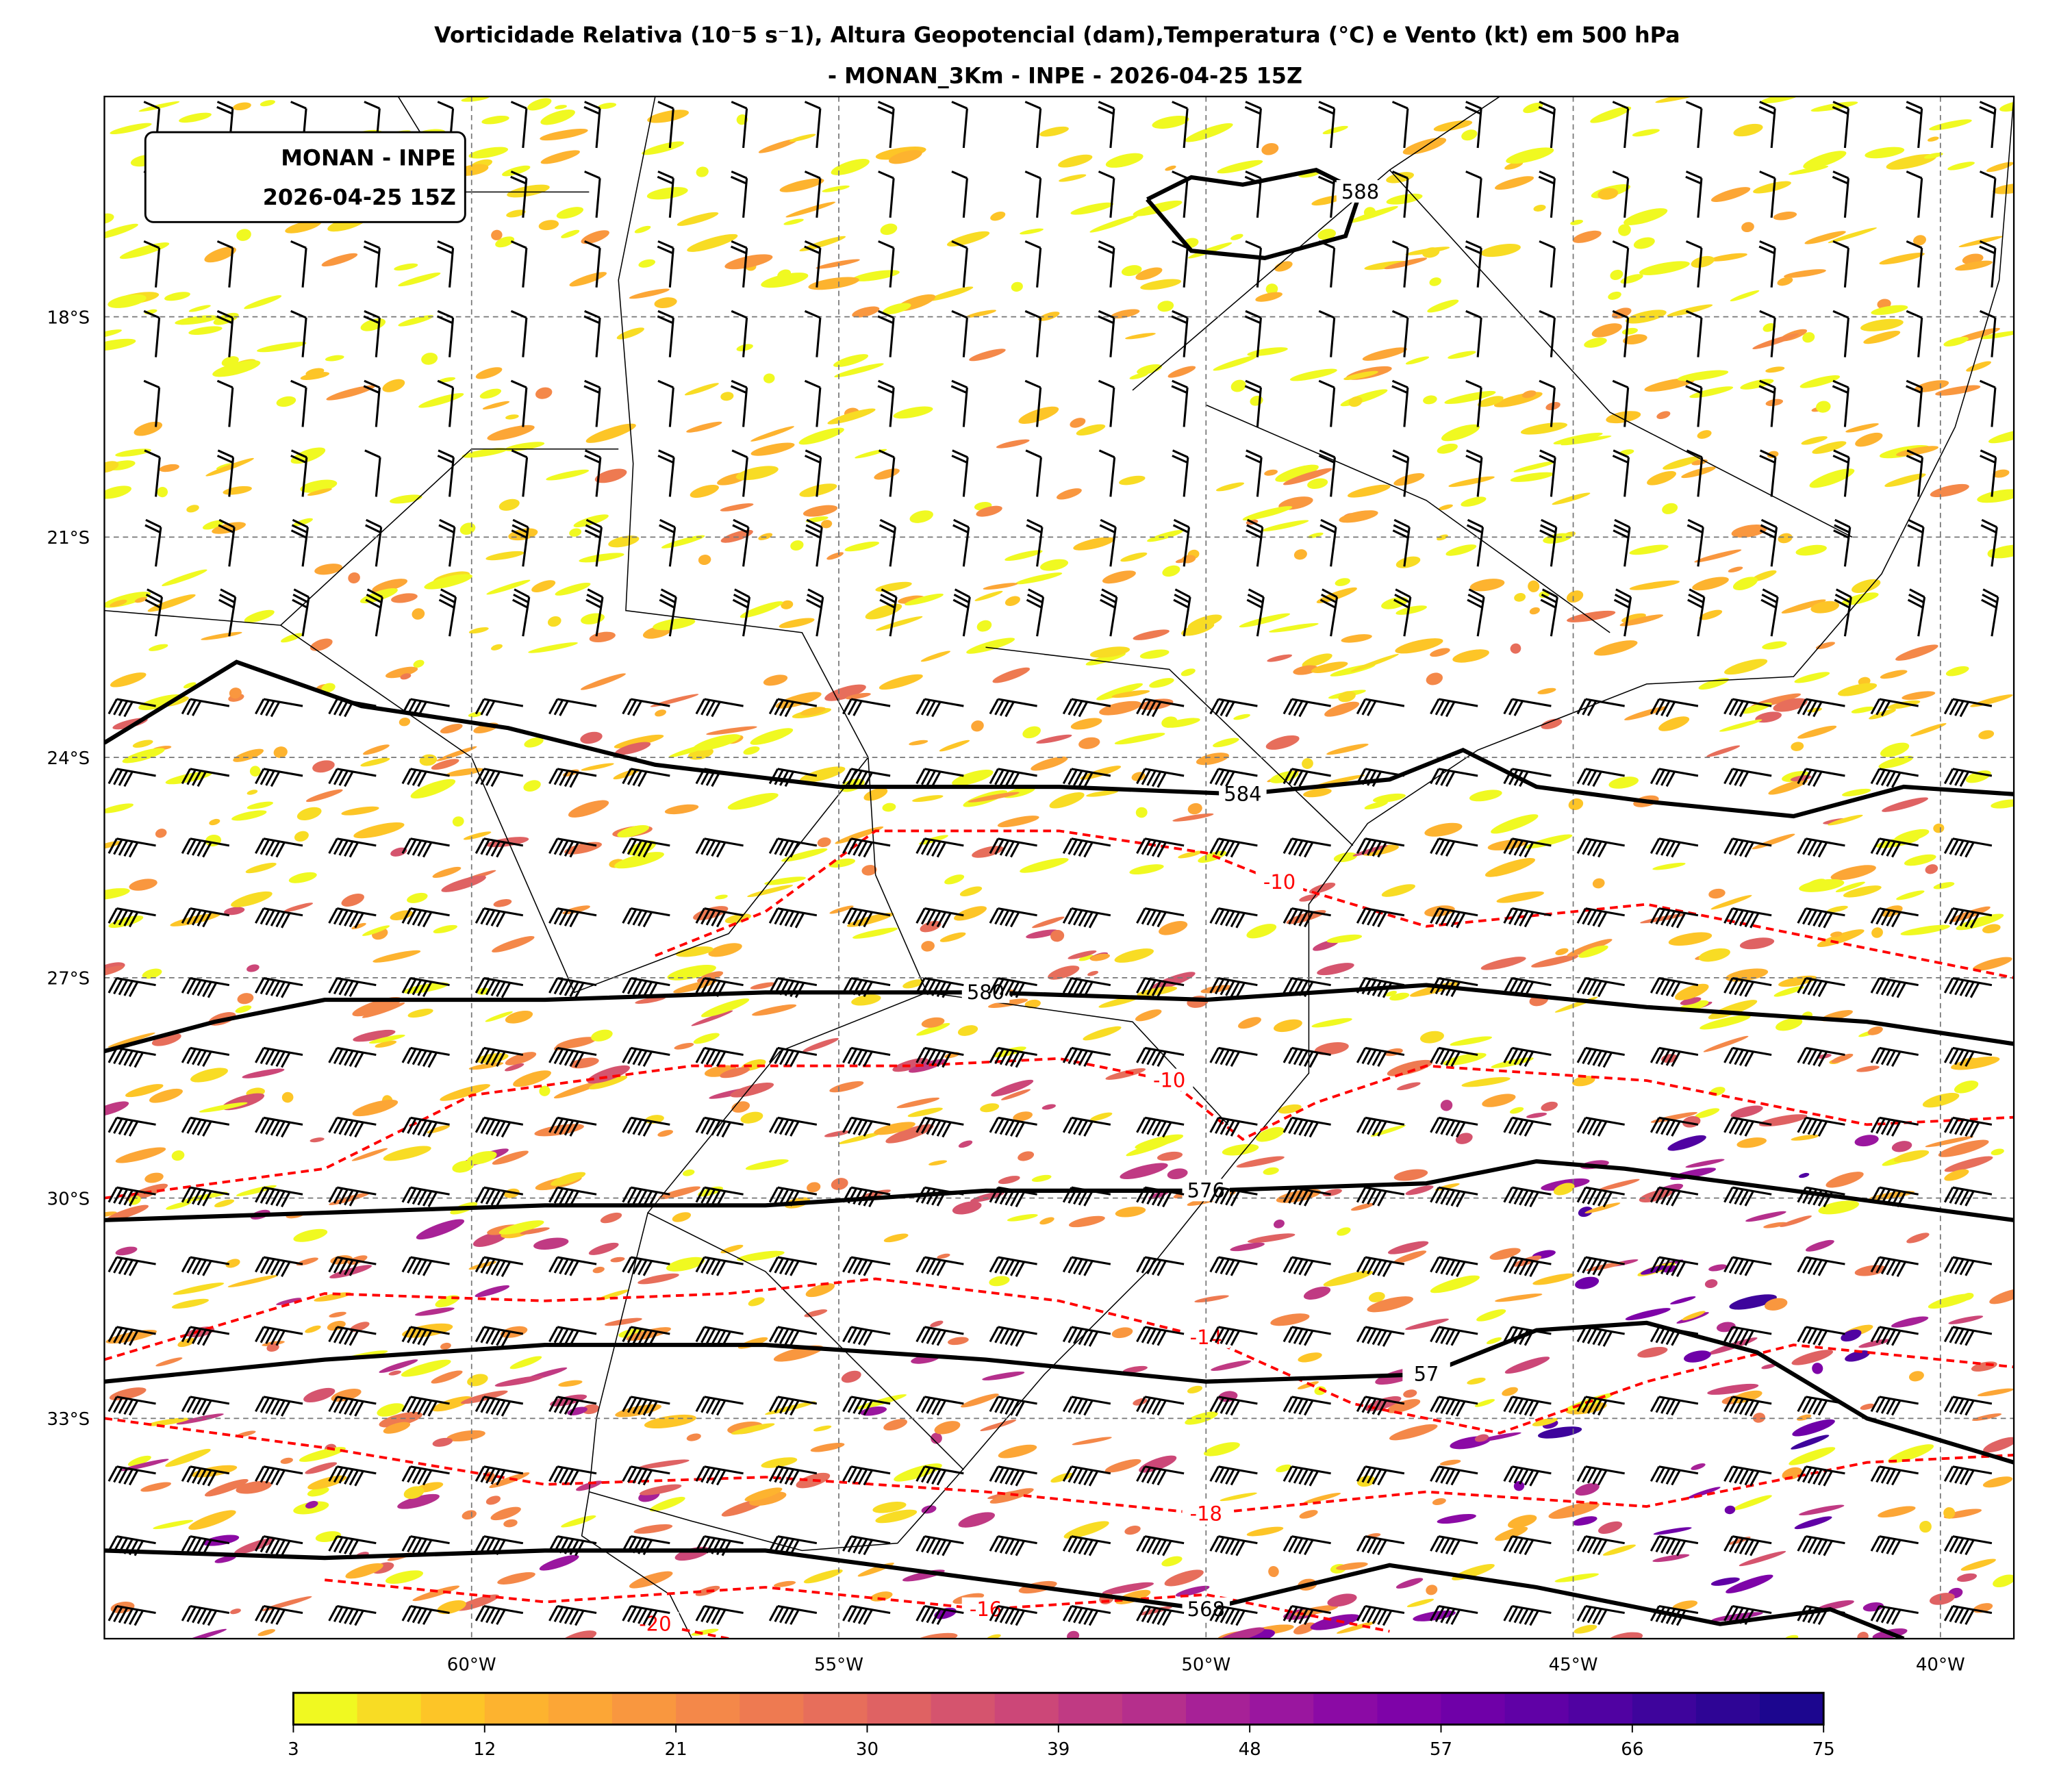 The width and height of the screenshot is (2072, 1792). What do you see at coordinates (867, 1749) in the screenshot?
I see `colorbar-tick-label: 30` at bounding box center [867, 1749].